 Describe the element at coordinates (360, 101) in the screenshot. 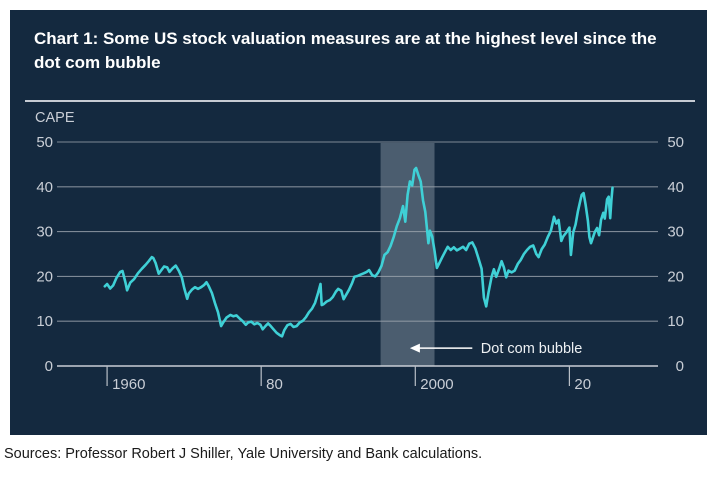

I see `title-divider` at that location.